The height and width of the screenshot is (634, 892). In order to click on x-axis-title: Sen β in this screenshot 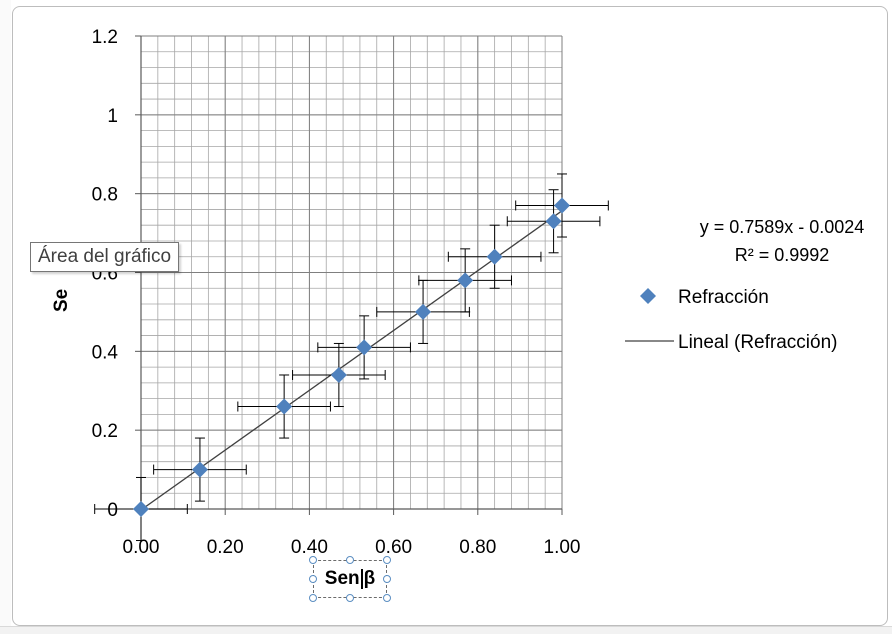, I will do `click(350, 579)`.